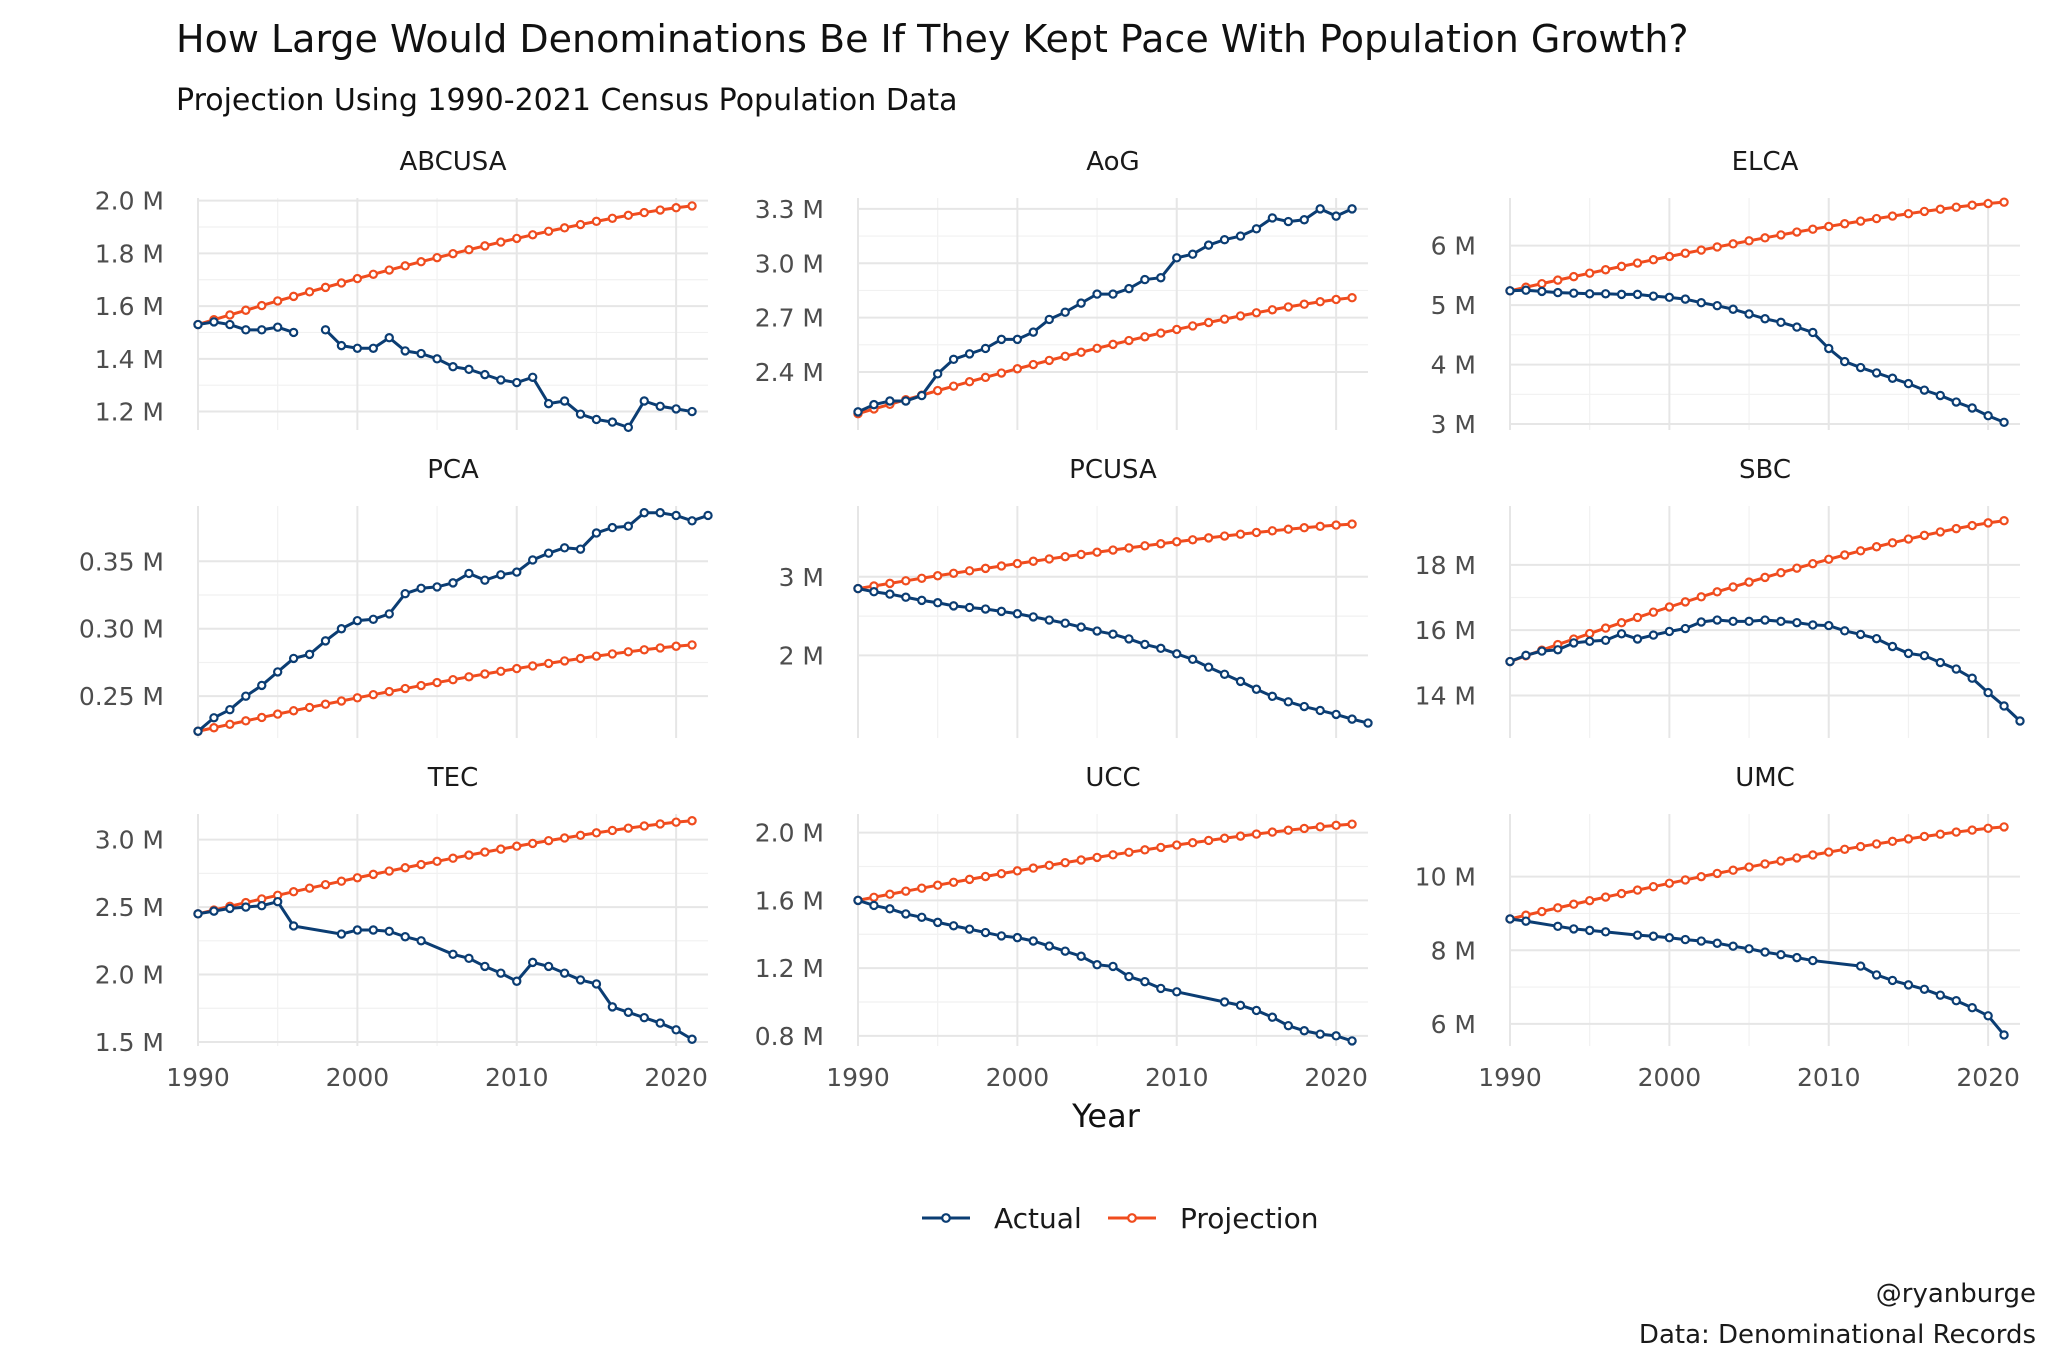 The width and height of the screenshot is (2048, 1365). What do you see at coordinates (1453, 1024) in the screenshot?
I see `y-tick-label: 6 M` at bounding box center [1453, 1024].